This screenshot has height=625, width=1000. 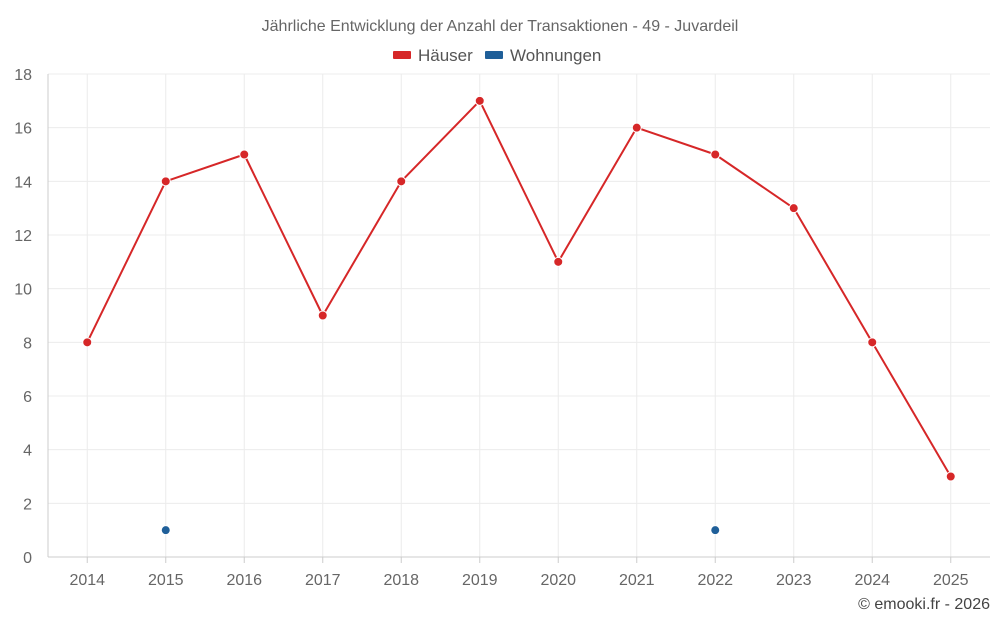 What do you see at coordinates (23, 129) in the screenshot?
I see `y-tick-label: 16` at bounding box center [23, 129].